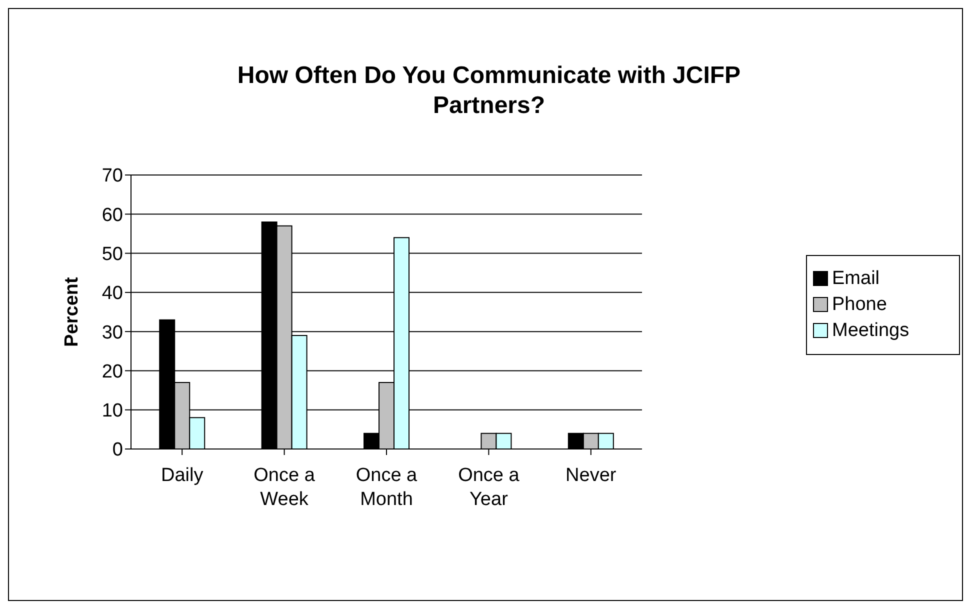 The height and width of the screenshot is (609, 971). I want to click on y-tick-label: 60, so click(112, 215).